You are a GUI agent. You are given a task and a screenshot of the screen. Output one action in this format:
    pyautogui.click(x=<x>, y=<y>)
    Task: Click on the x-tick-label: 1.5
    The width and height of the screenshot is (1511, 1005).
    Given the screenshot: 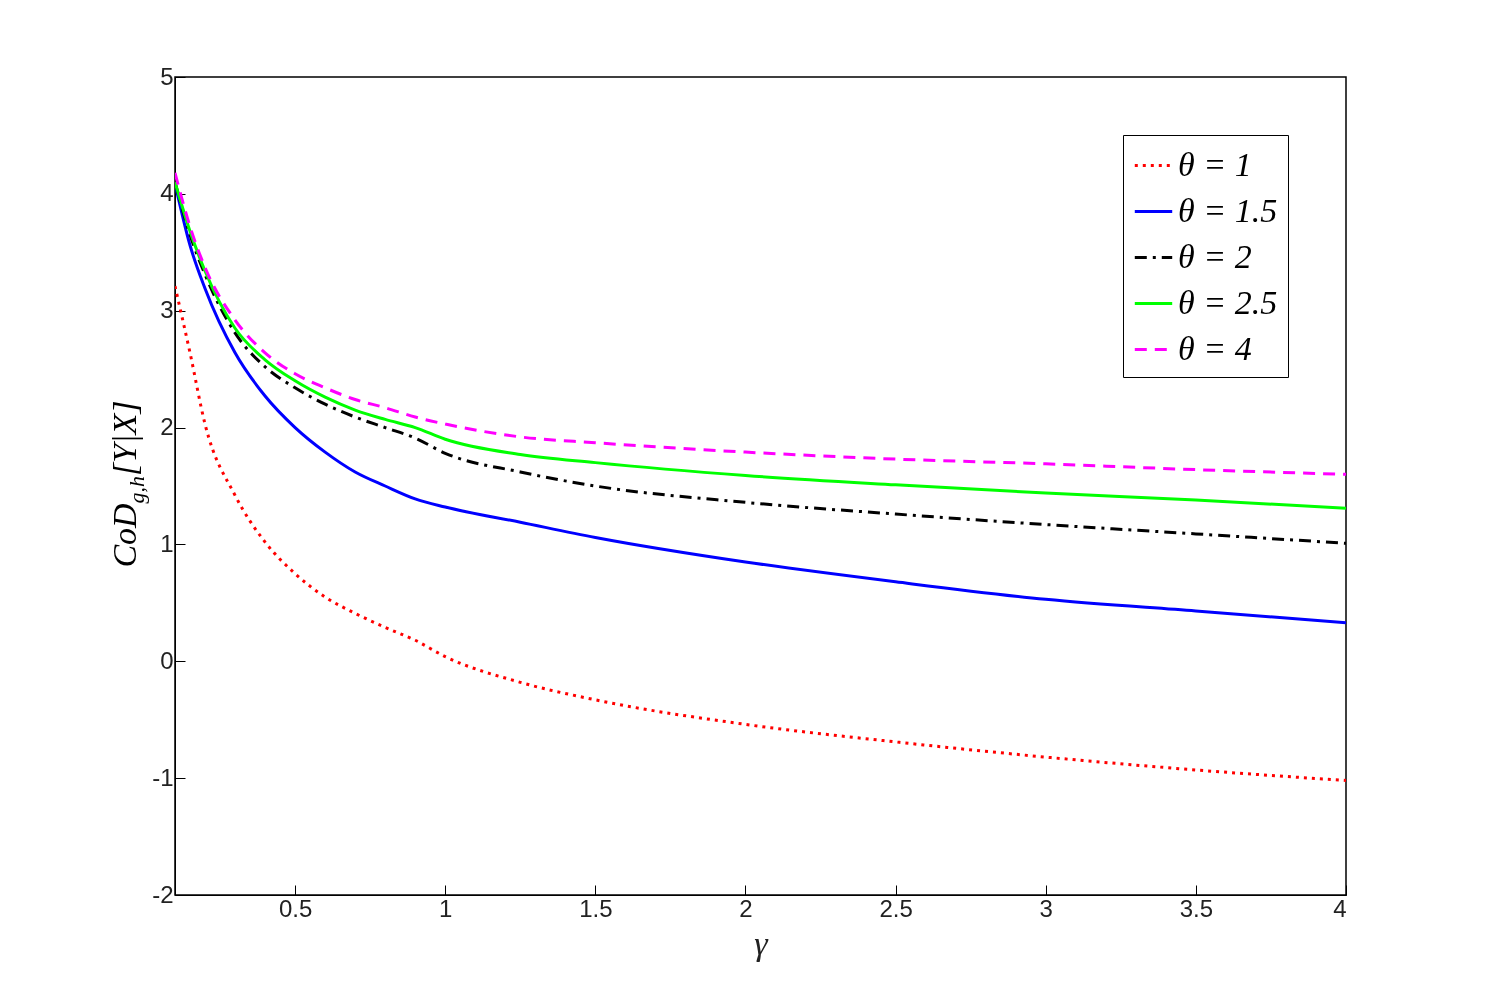 What is the action you would take?
    pyautogui.click(x=596, y=908)
    